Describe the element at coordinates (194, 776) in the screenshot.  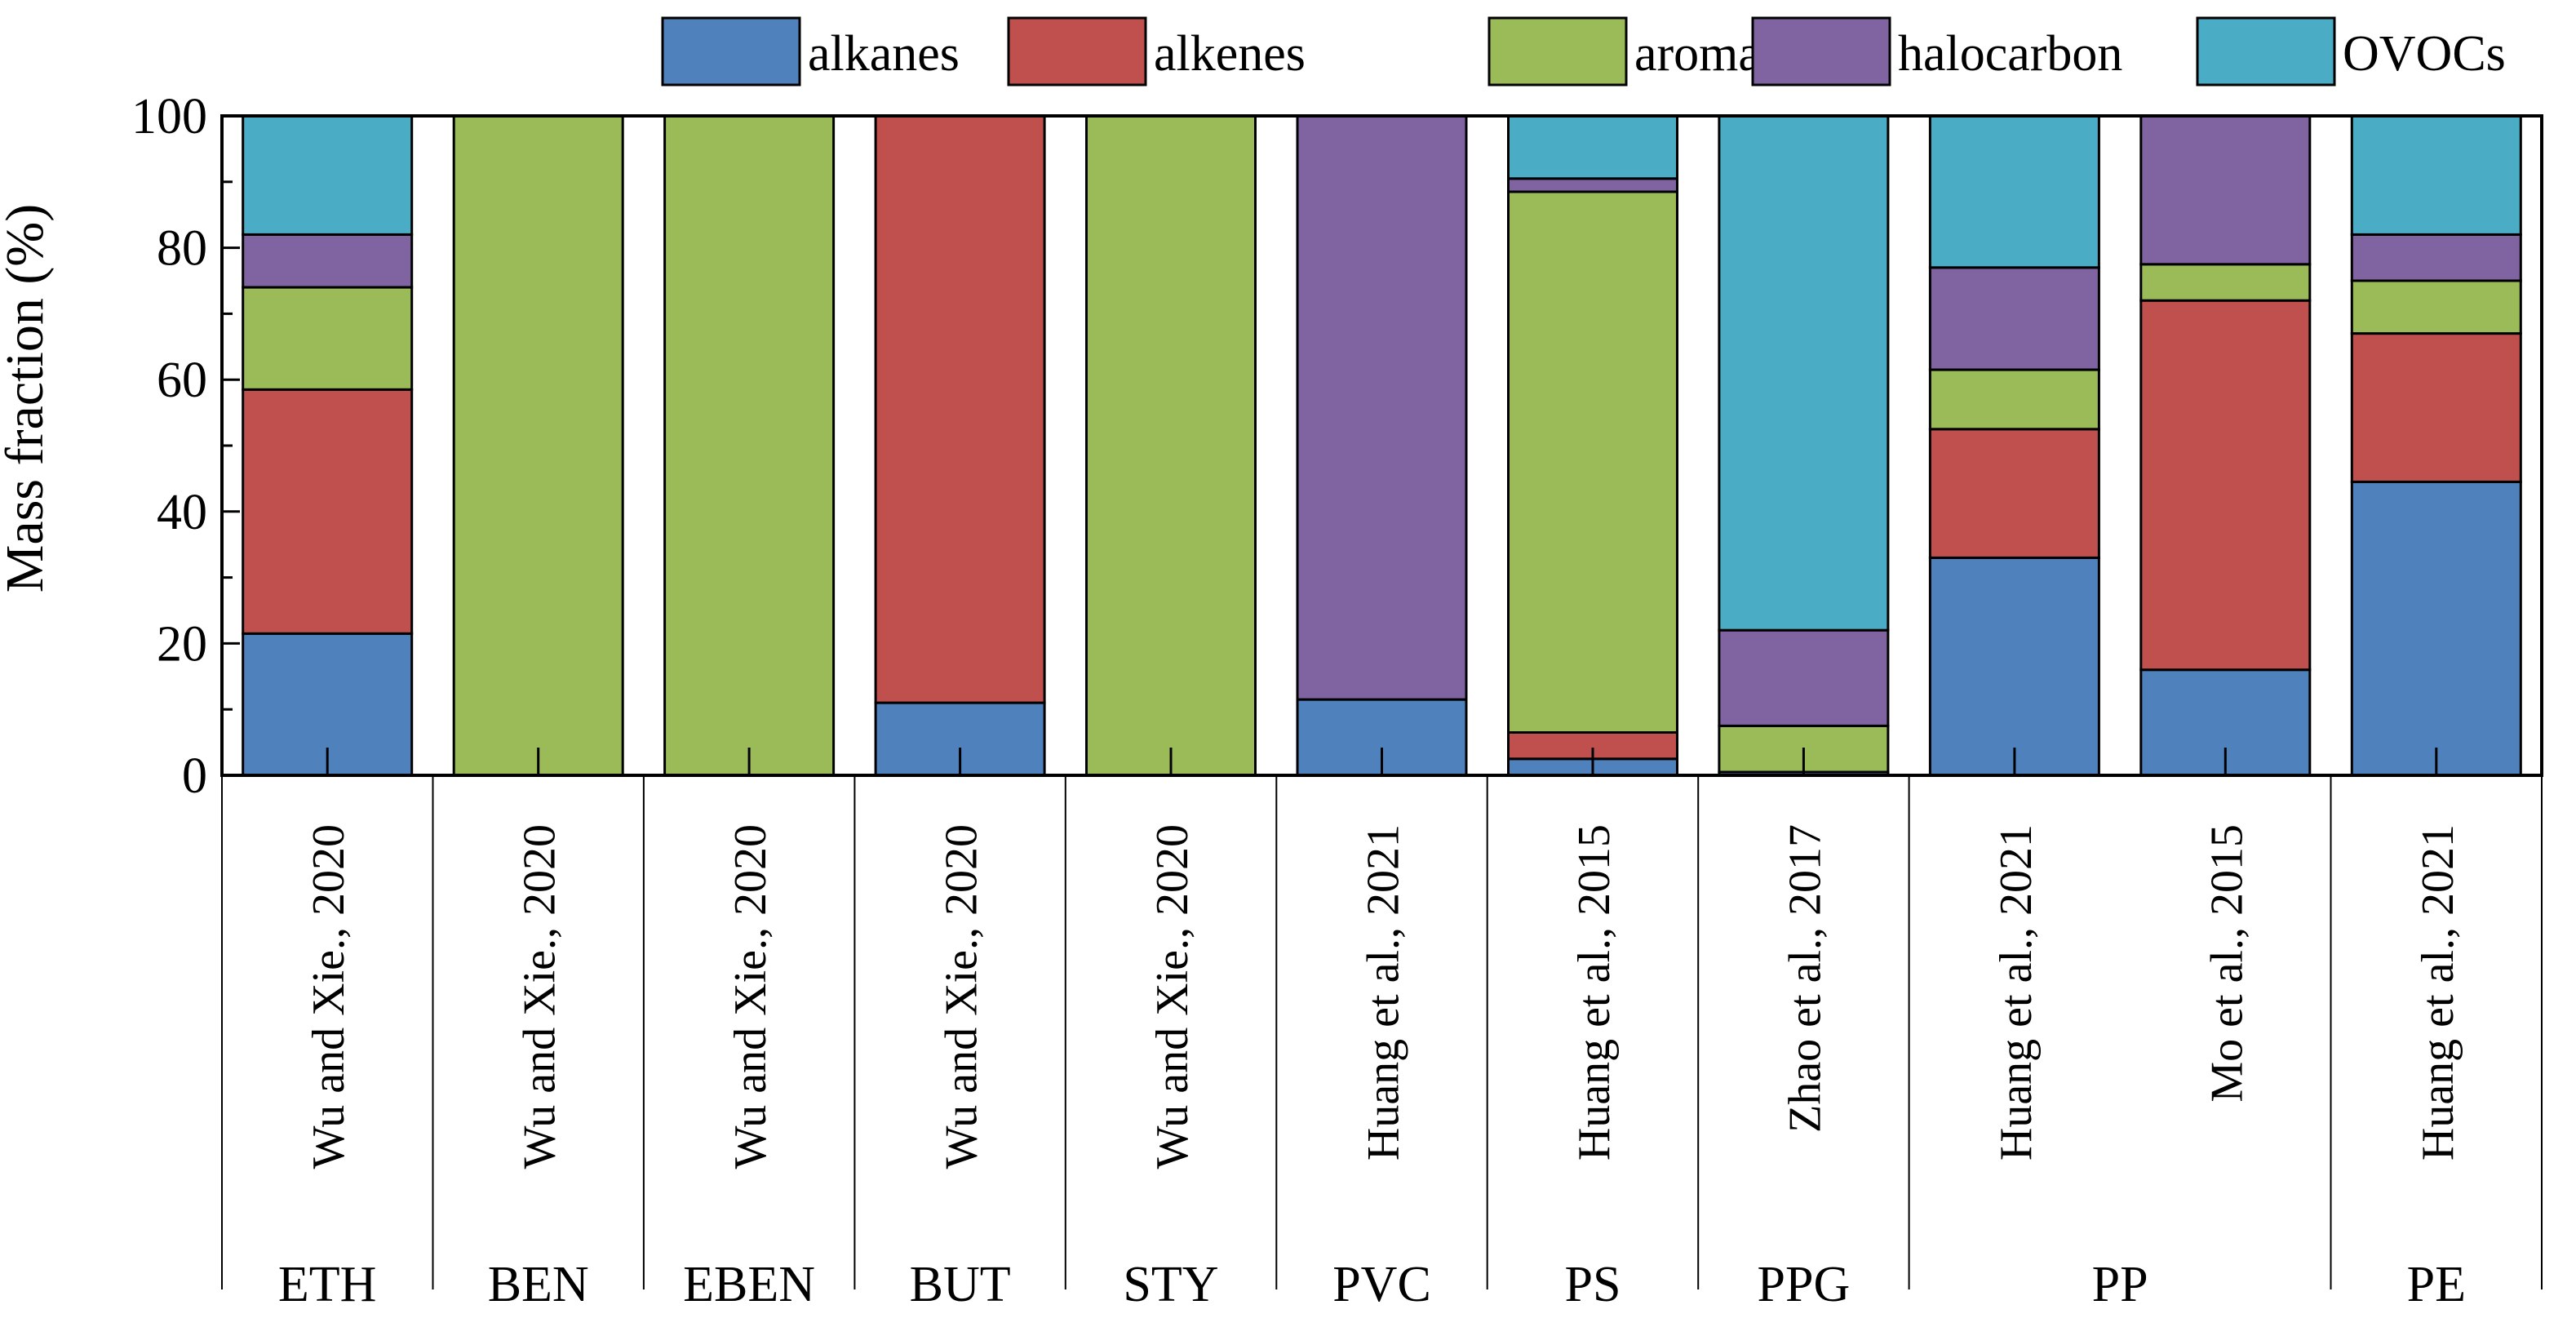
I see `y-tick-label: 0` at that location.